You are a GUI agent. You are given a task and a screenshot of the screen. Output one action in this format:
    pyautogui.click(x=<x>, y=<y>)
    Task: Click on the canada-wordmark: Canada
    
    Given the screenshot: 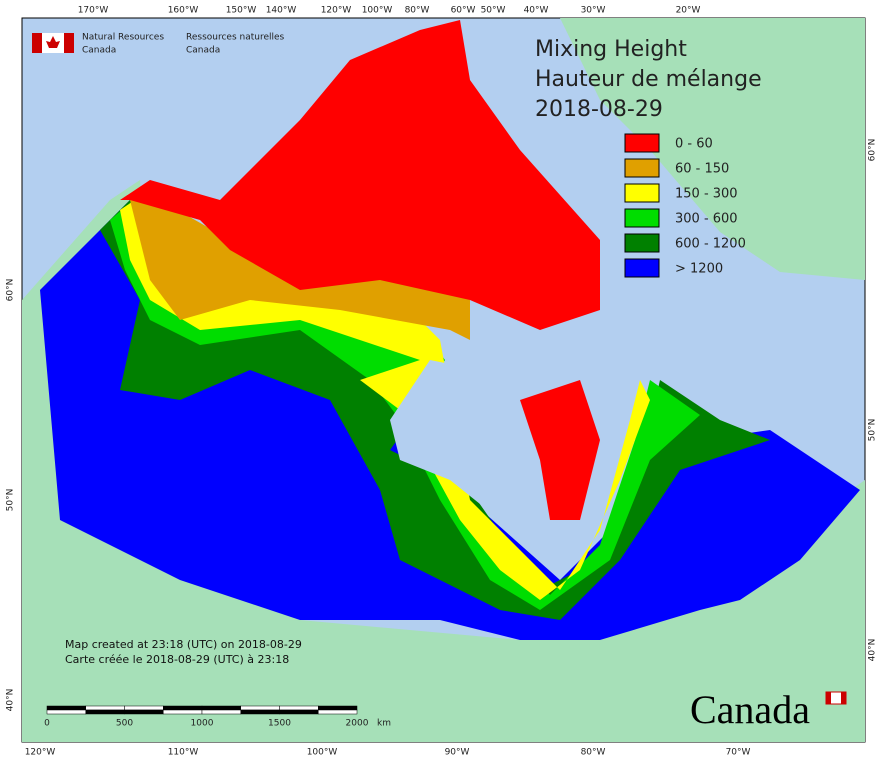 What is the action you would take?
    pyautogui.click(x=768, y=709)
    